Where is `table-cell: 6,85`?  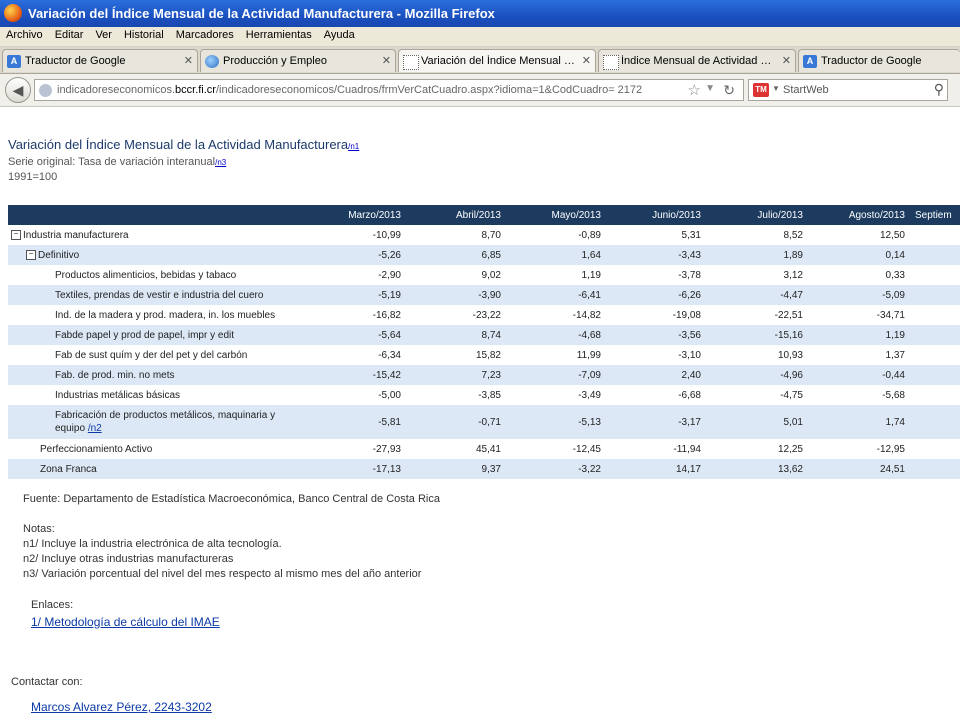
table-cell: 6,85 is located at coordinates (455, 255).